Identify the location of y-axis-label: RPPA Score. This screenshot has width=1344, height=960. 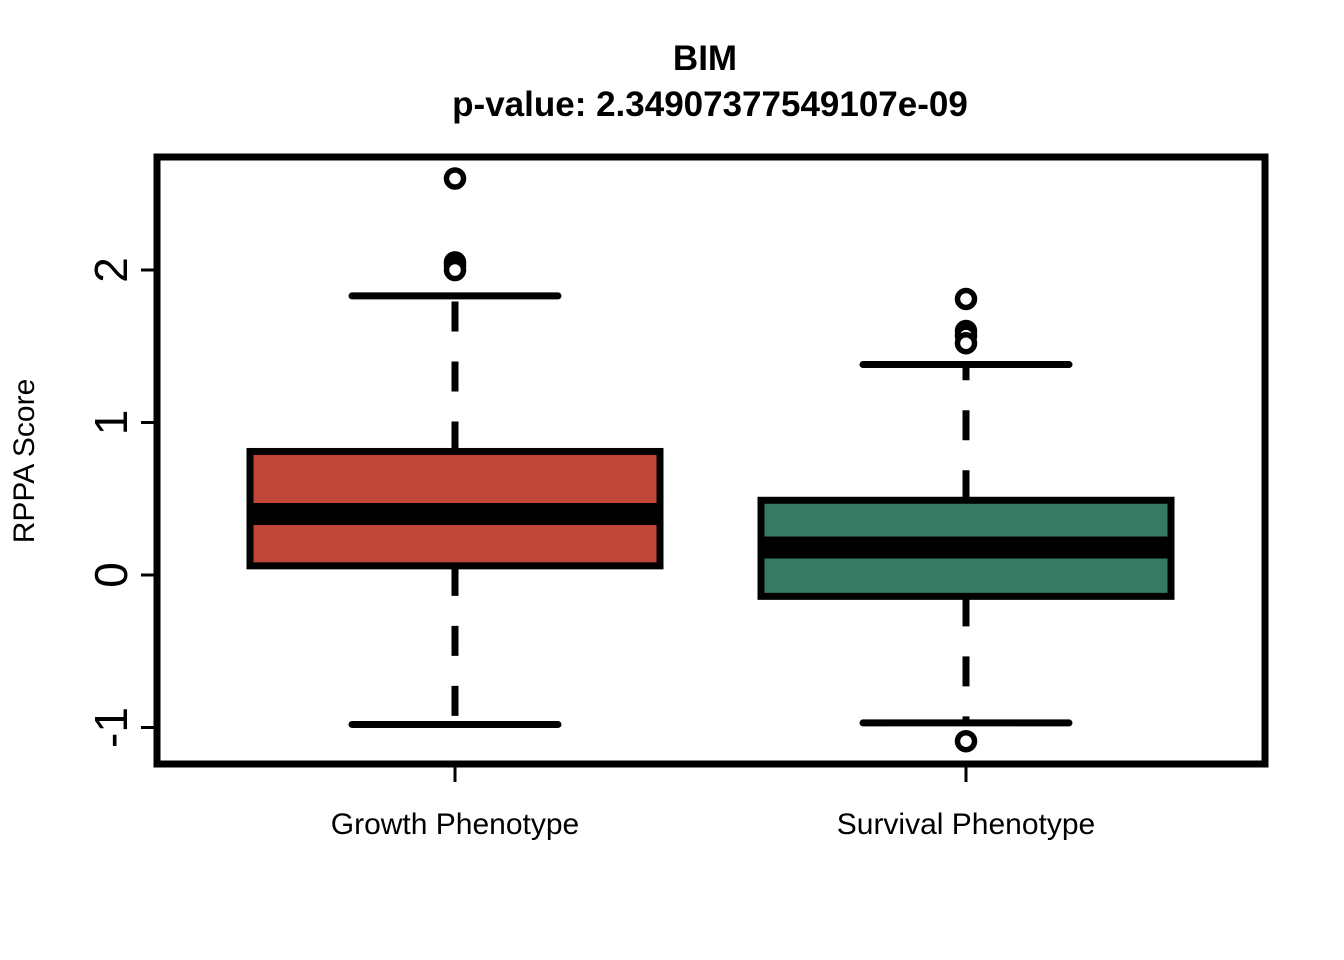
(24, 461).